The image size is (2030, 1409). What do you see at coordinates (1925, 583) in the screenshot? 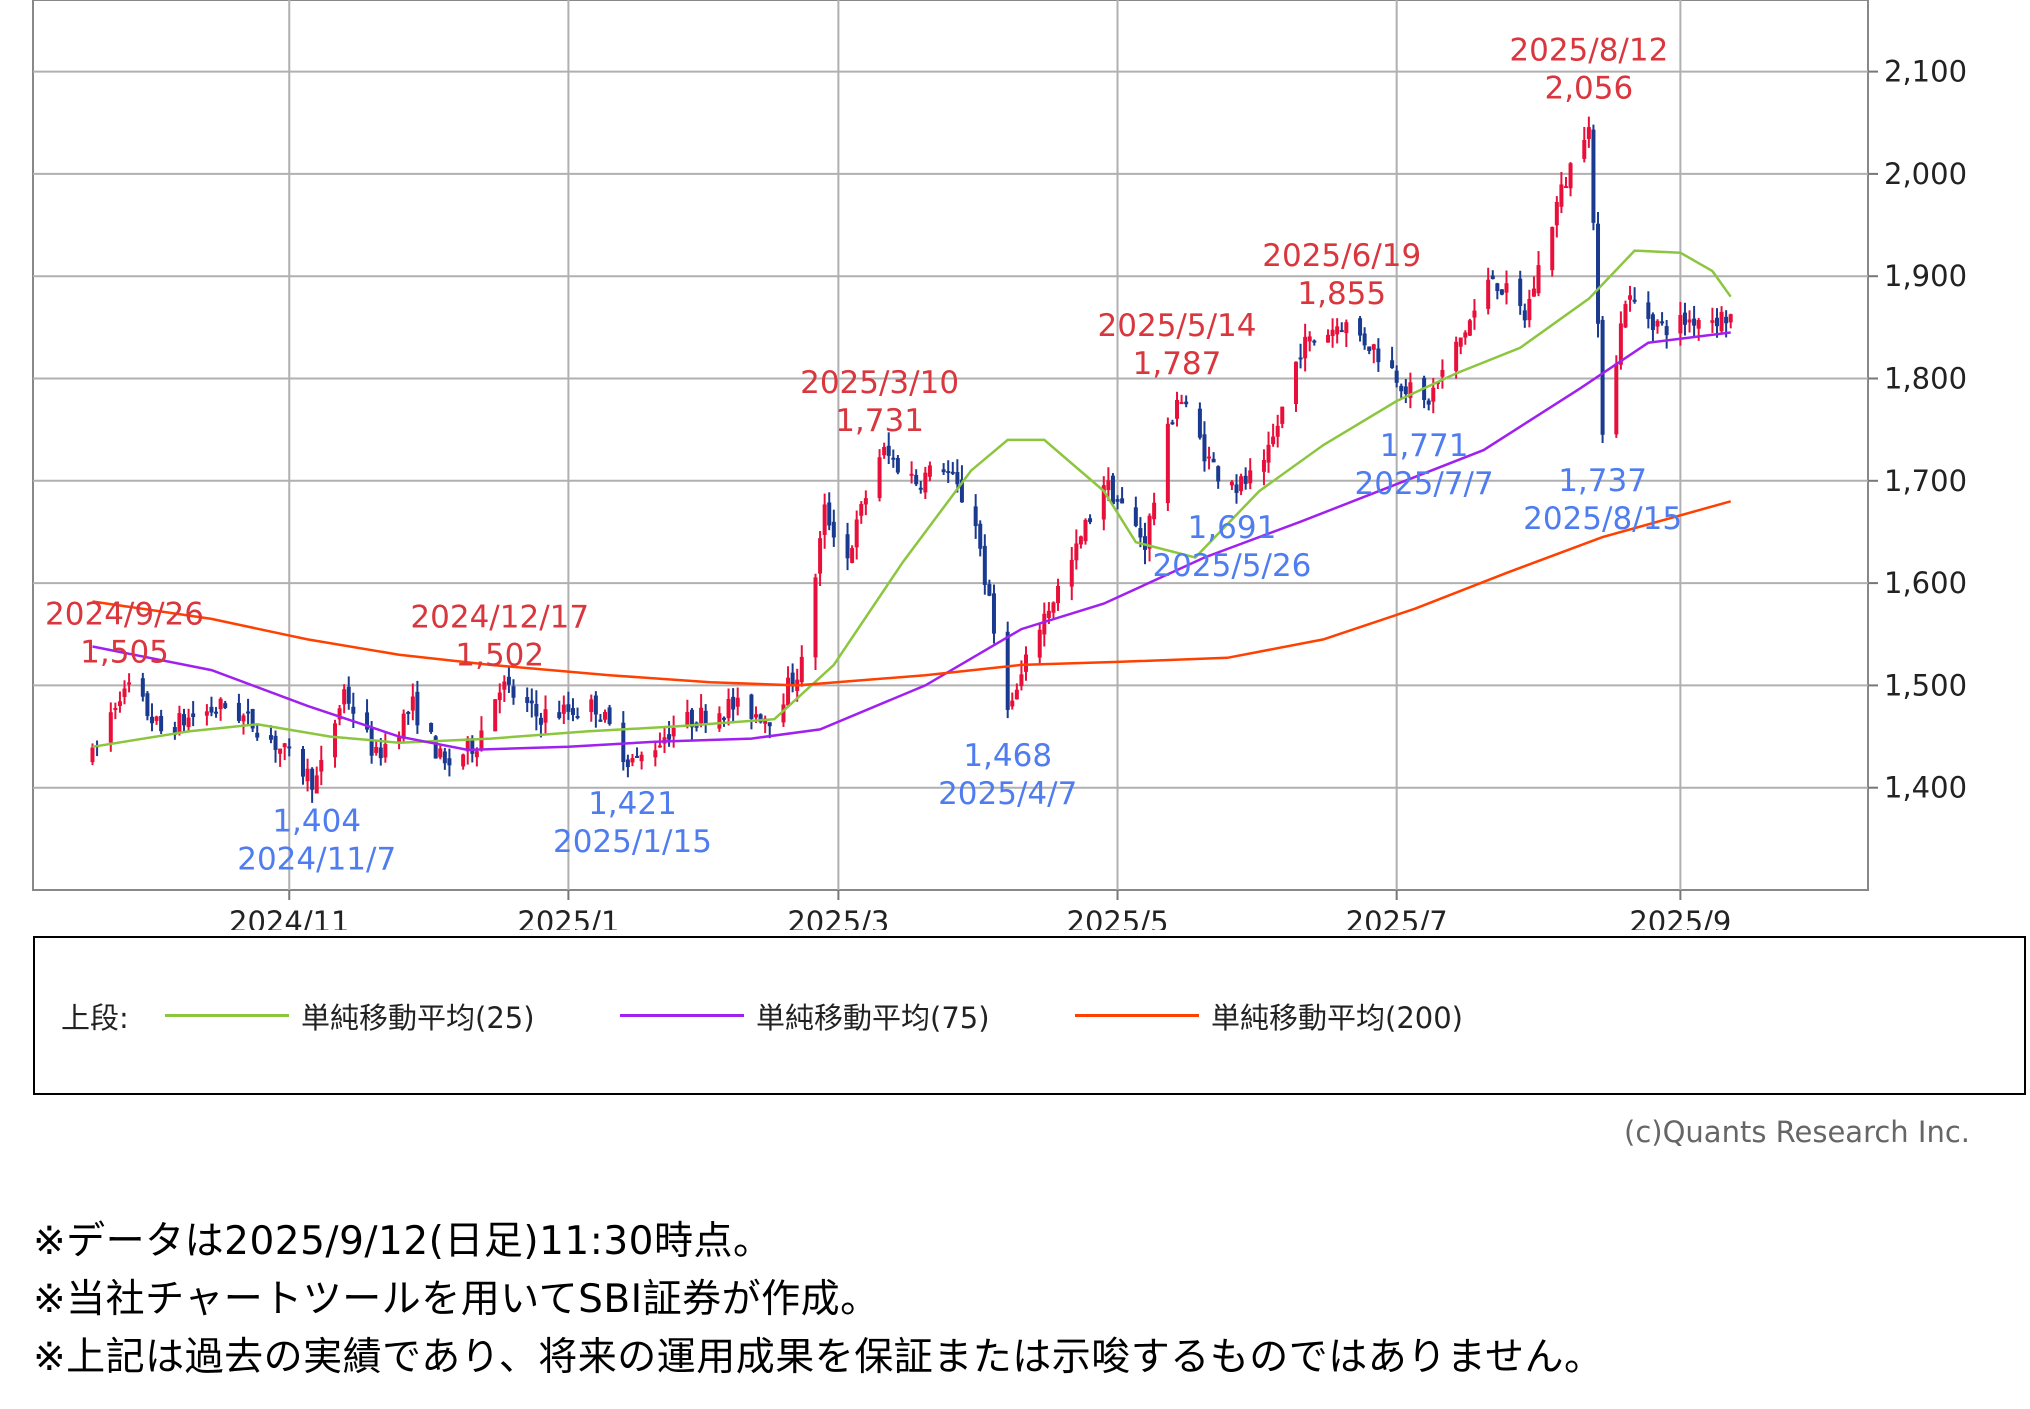
I see `y-tick-label: 1,600` at bounding box center [1925, 583].